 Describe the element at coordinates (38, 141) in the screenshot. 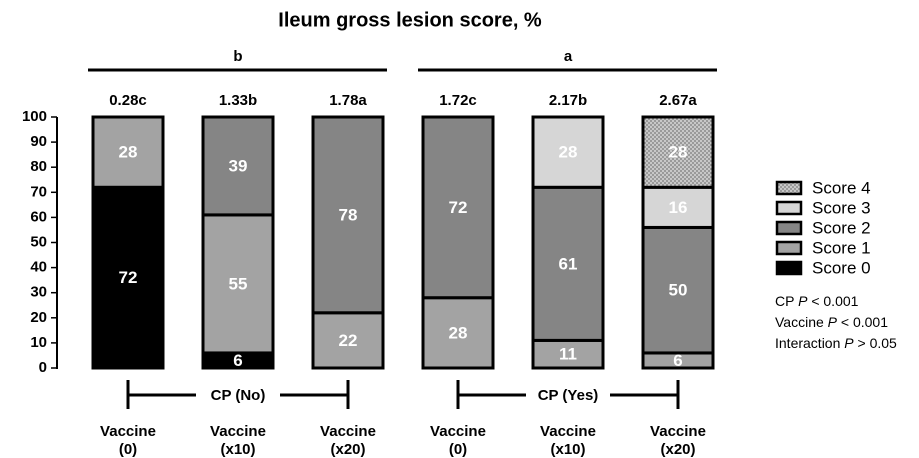

I see `y-tick-label: 90` at that location.